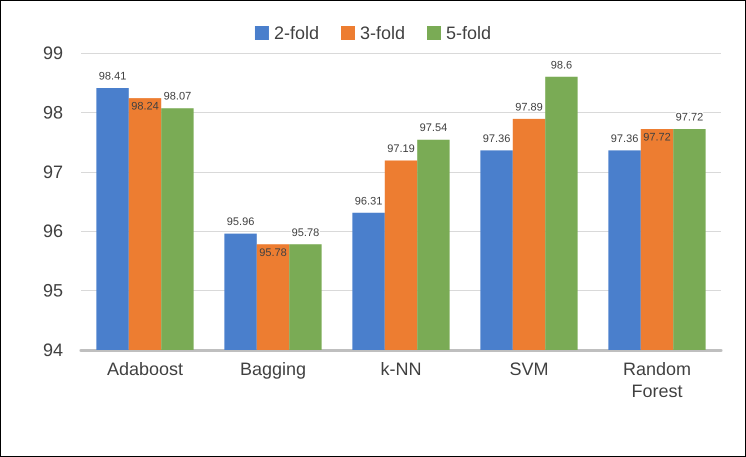 Image resolution: width=746 pixels, height=457 pixels. I want to click on legend-label: 5-fold, so click(469, 33).